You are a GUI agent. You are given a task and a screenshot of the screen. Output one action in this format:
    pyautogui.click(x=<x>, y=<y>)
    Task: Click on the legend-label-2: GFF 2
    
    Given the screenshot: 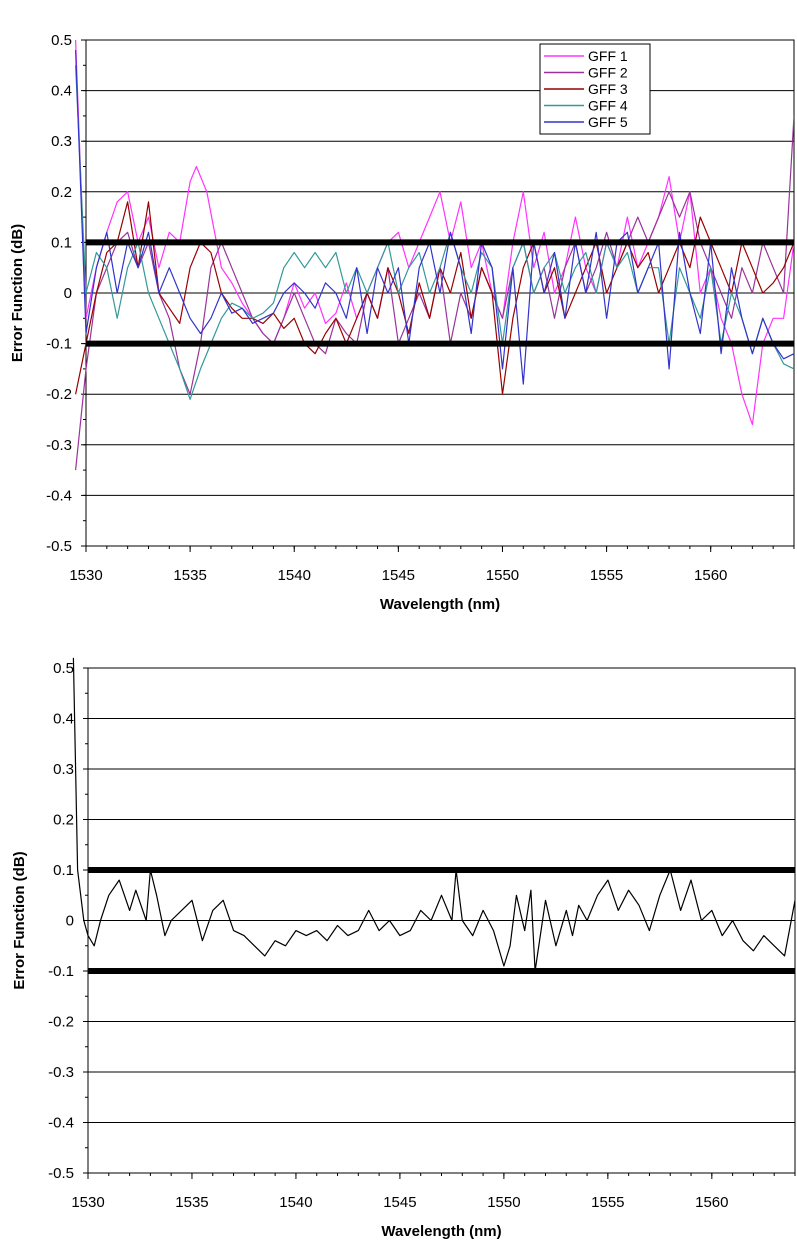 What is the action you would take?
    pyautogui.click(x=608, y=73)
    